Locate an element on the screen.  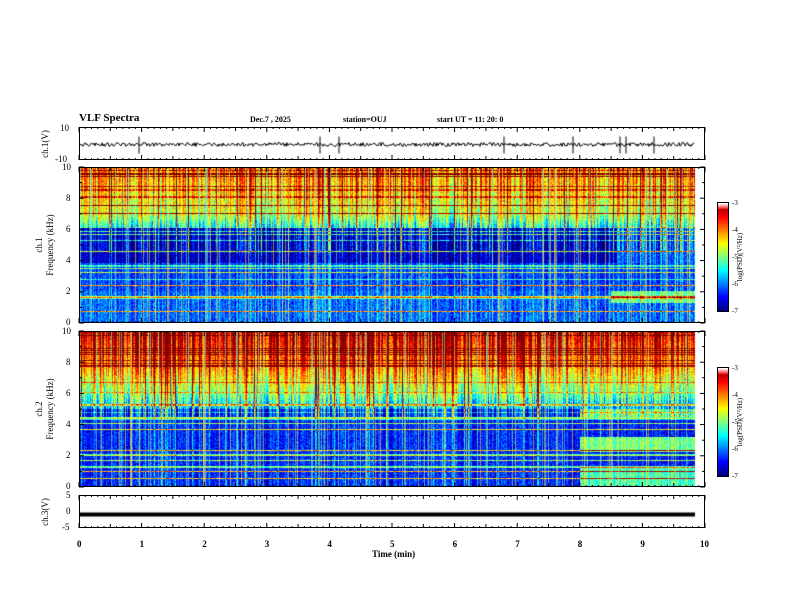
cb2-tick: -5 is located at coordinates (735, 422).